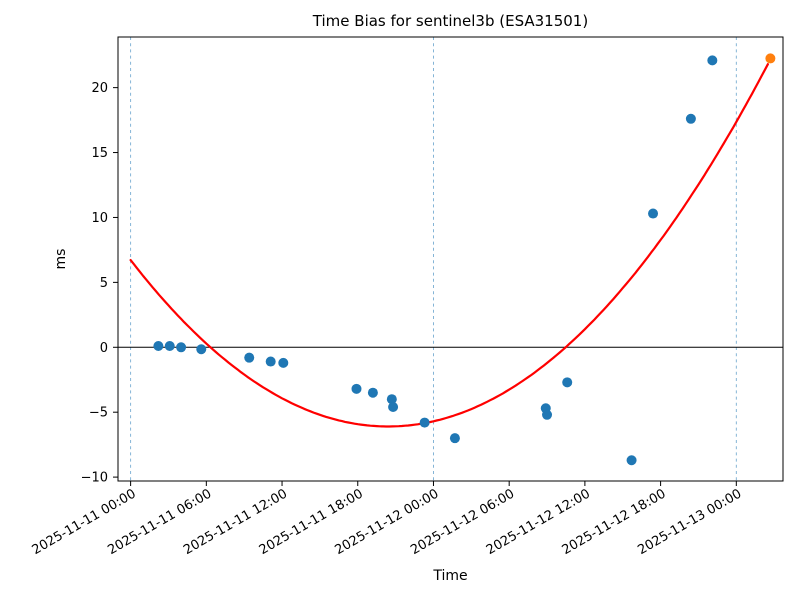 This screenshot has width=800, height=600. What do you see at coordinates (450, 21) in the screenshot?
I see `chart-title: Time Bias for sentinel3b (ESA31501)` at bounding box center [450, 21].